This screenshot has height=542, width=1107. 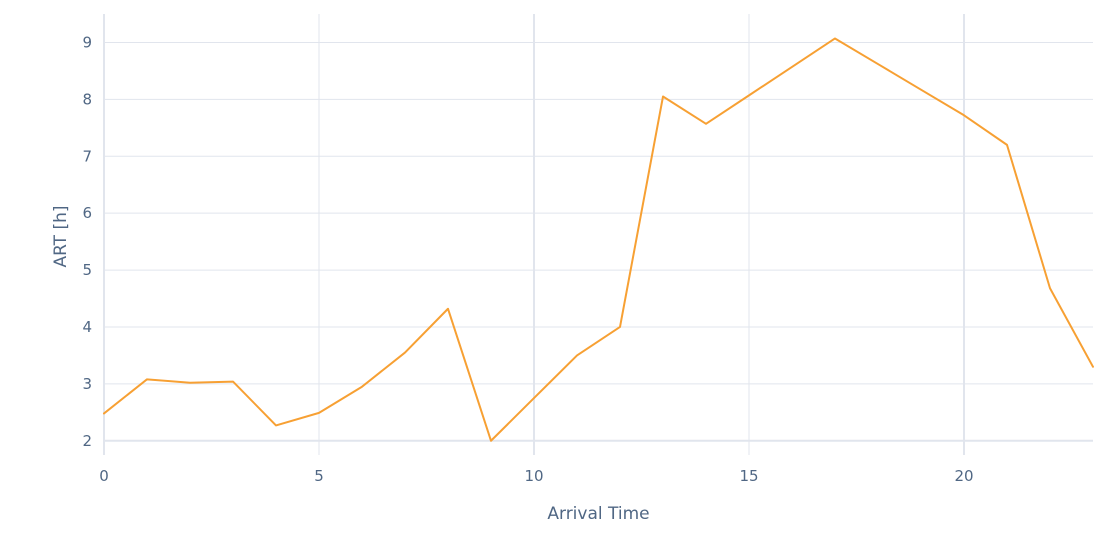 I want to click on x-tick-label: 20, so click(x=963, y=476).